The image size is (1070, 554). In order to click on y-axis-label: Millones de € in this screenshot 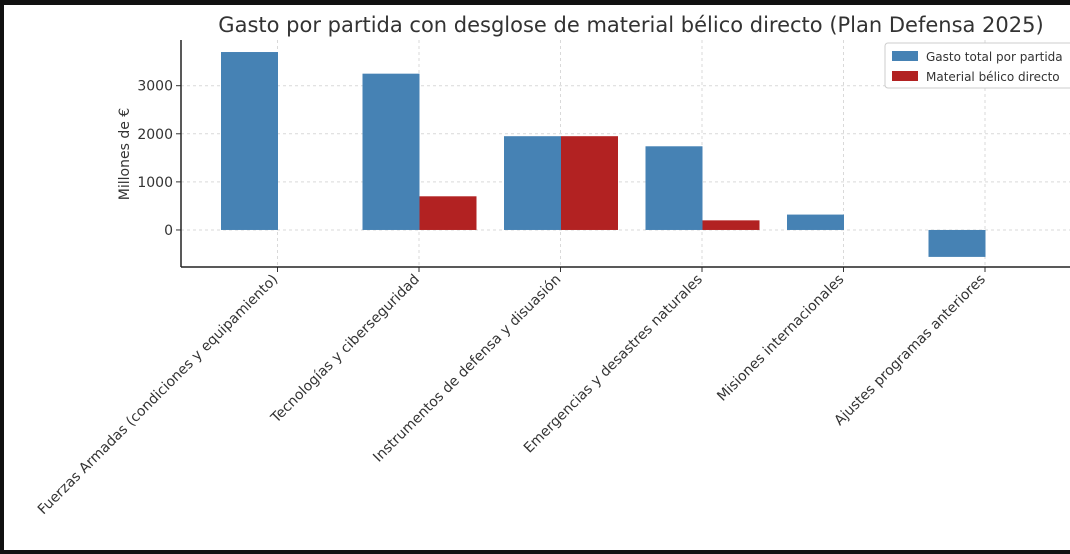, I will do `click(125, 154)`.